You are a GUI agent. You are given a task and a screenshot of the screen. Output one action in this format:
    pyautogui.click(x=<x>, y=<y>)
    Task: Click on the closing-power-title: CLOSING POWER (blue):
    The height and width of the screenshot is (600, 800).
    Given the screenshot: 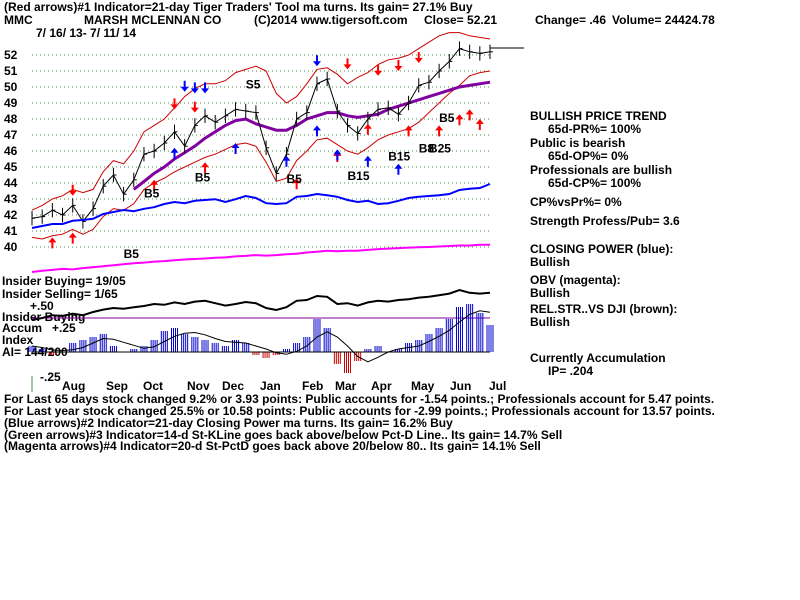 What is the action you would take?
    pyautogui.click(x=602, y=249)
    